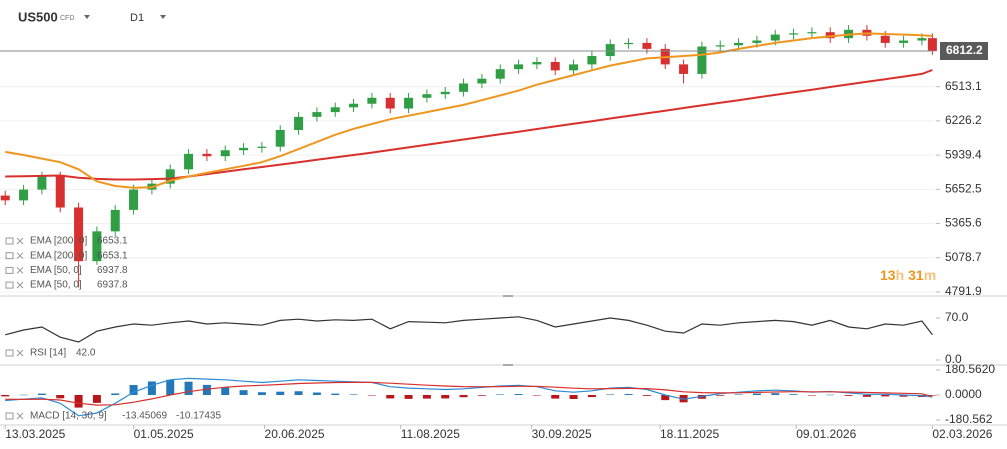 The image size is (1007, 449). Describe the element at coordinates (562, 434) in the screenshot. I see `x-tick-label: 30.09.2025` at that location.